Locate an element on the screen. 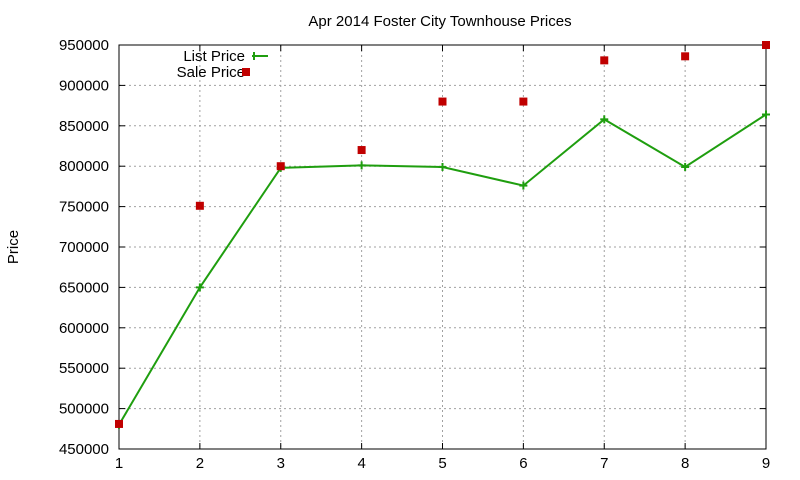  x-tick-label: 3 is located at coordinates (281, 463).